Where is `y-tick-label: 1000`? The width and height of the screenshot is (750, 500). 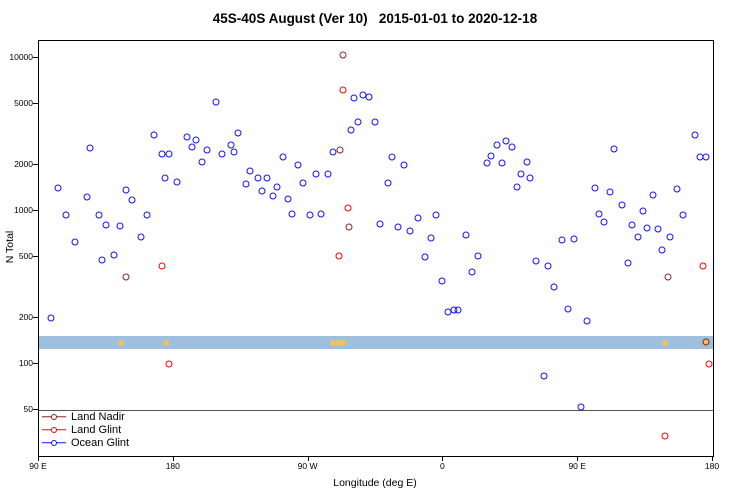
y-tick-label: 1000 is located at coordinates (23, 210).